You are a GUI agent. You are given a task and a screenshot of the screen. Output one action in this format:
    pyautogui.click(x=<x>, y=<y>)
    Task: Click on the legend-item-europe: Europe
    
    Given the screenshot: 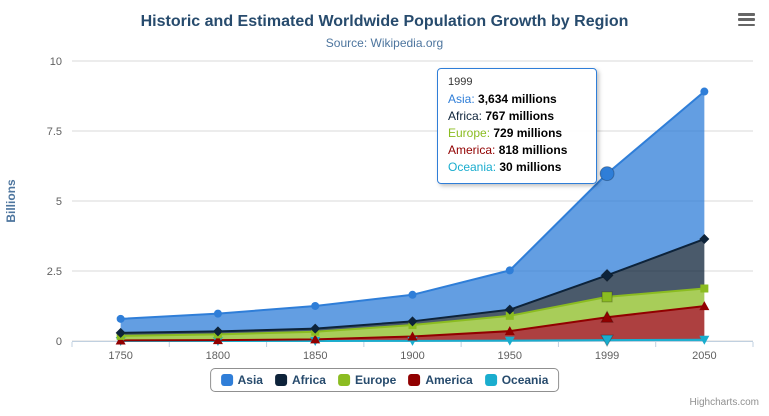 What is the action you would take?
    pyautogui.click(x=367, y=380)
    